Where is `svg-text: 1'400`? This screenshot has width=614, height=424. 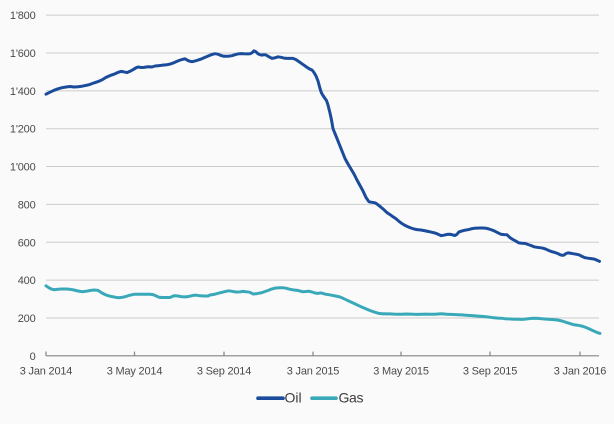
svg-text: 1'400 is located at coordinates (23, 92).